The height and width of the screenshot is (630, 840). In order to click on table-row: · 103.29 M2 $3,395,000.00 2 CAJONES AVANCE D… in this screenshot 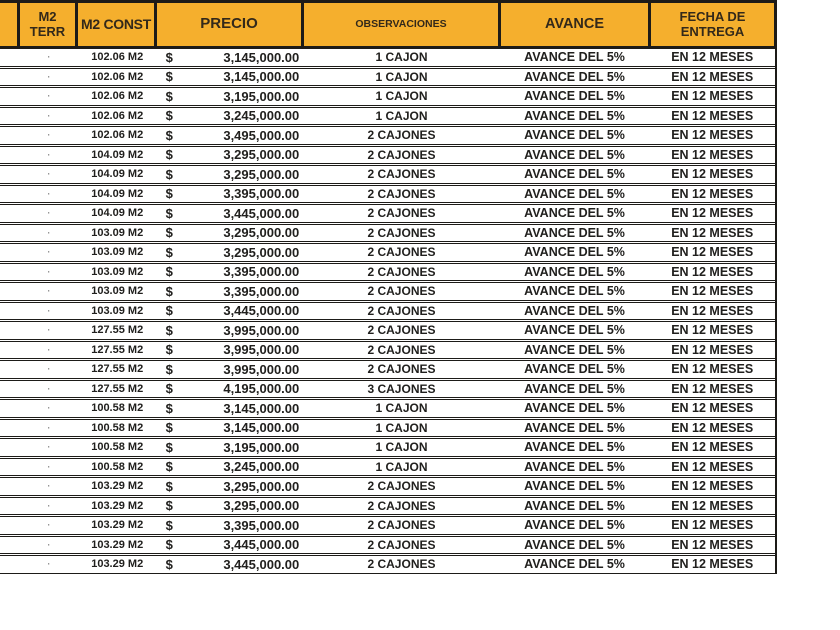, I will do `click(387, 525)`.